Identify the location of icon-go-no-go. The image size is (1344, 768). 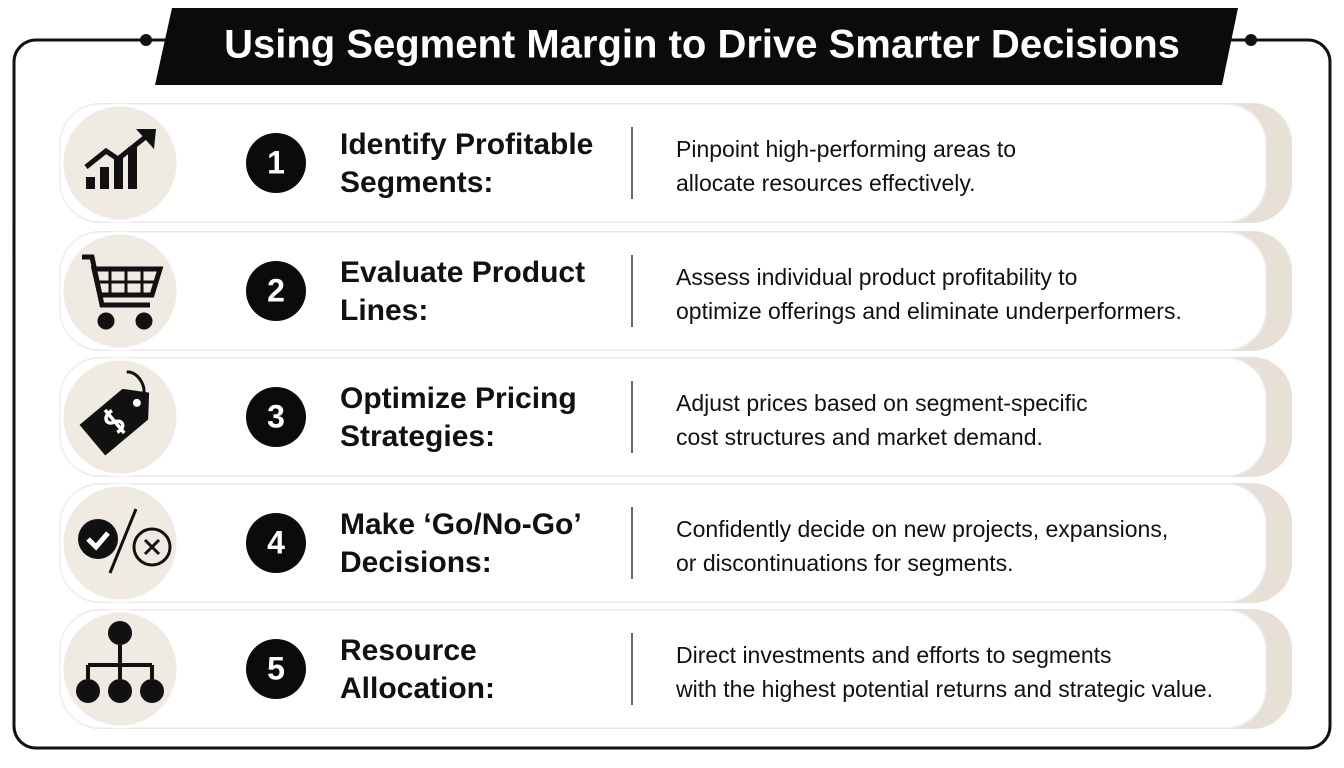
(125, 541).